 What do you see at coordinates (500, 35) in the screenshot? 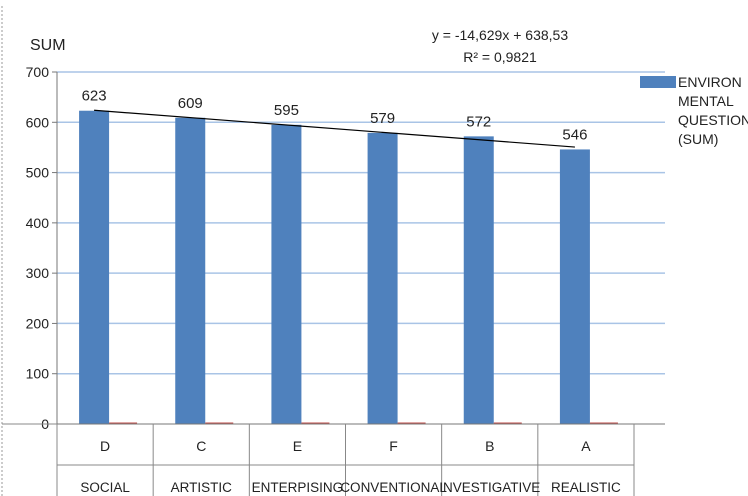
I see `trendline-equation: y = -14,629x + 638,53` at bounding box center [500, 35].